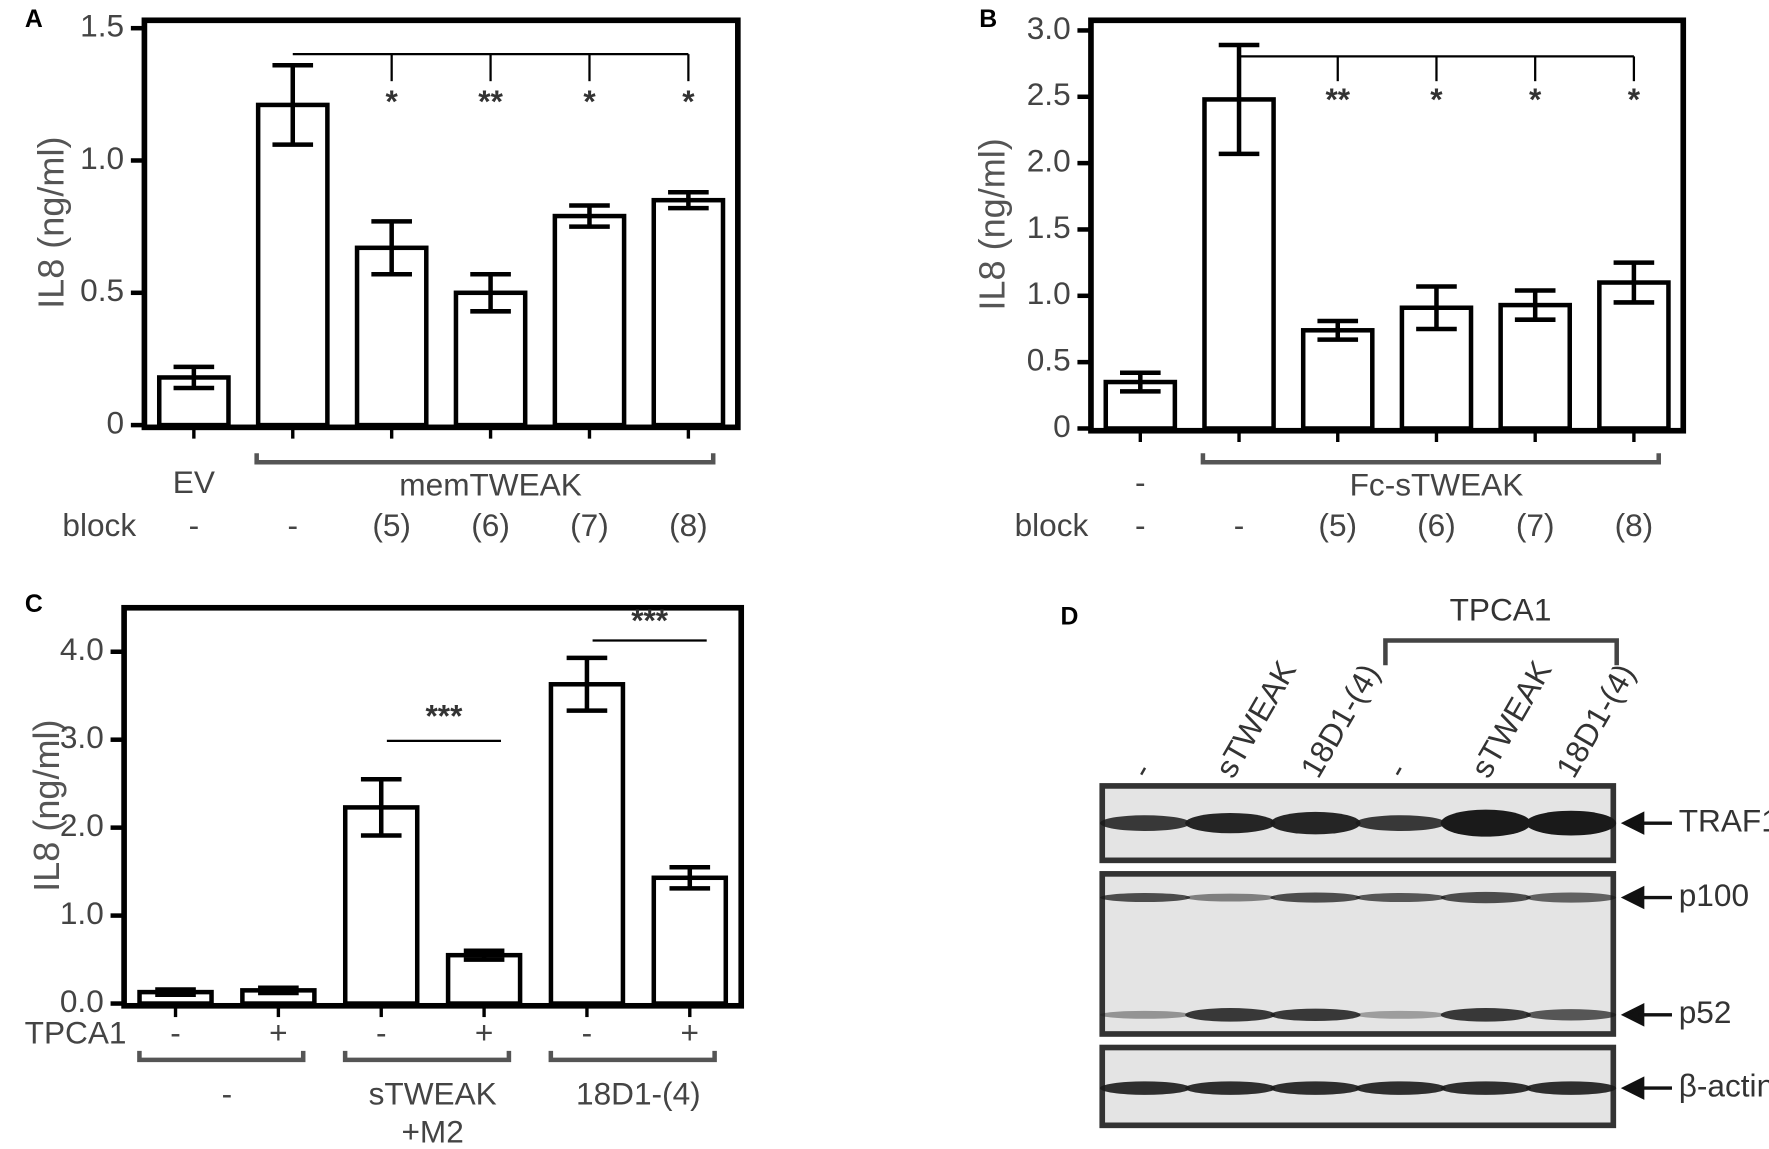 The height and width of the screenshot is (1149, 1769). Describe the element at coordinates (1724, 820) in the screenshot. I see `band-label: TRAF1` at that location.